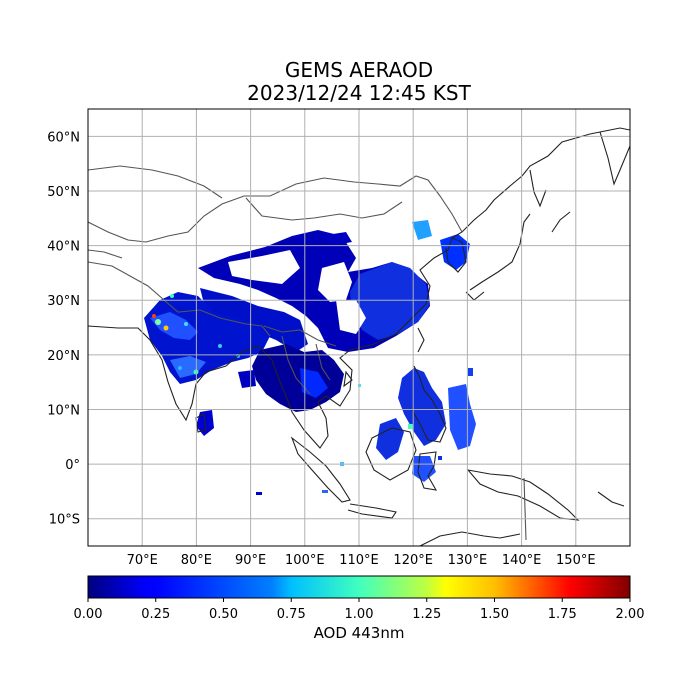 The image size is (700, 700). Describe the element at coordinates (359, 93) in the screenshot. I see `map-subtitle: 2023/12/24 12:45 KST` at that location.